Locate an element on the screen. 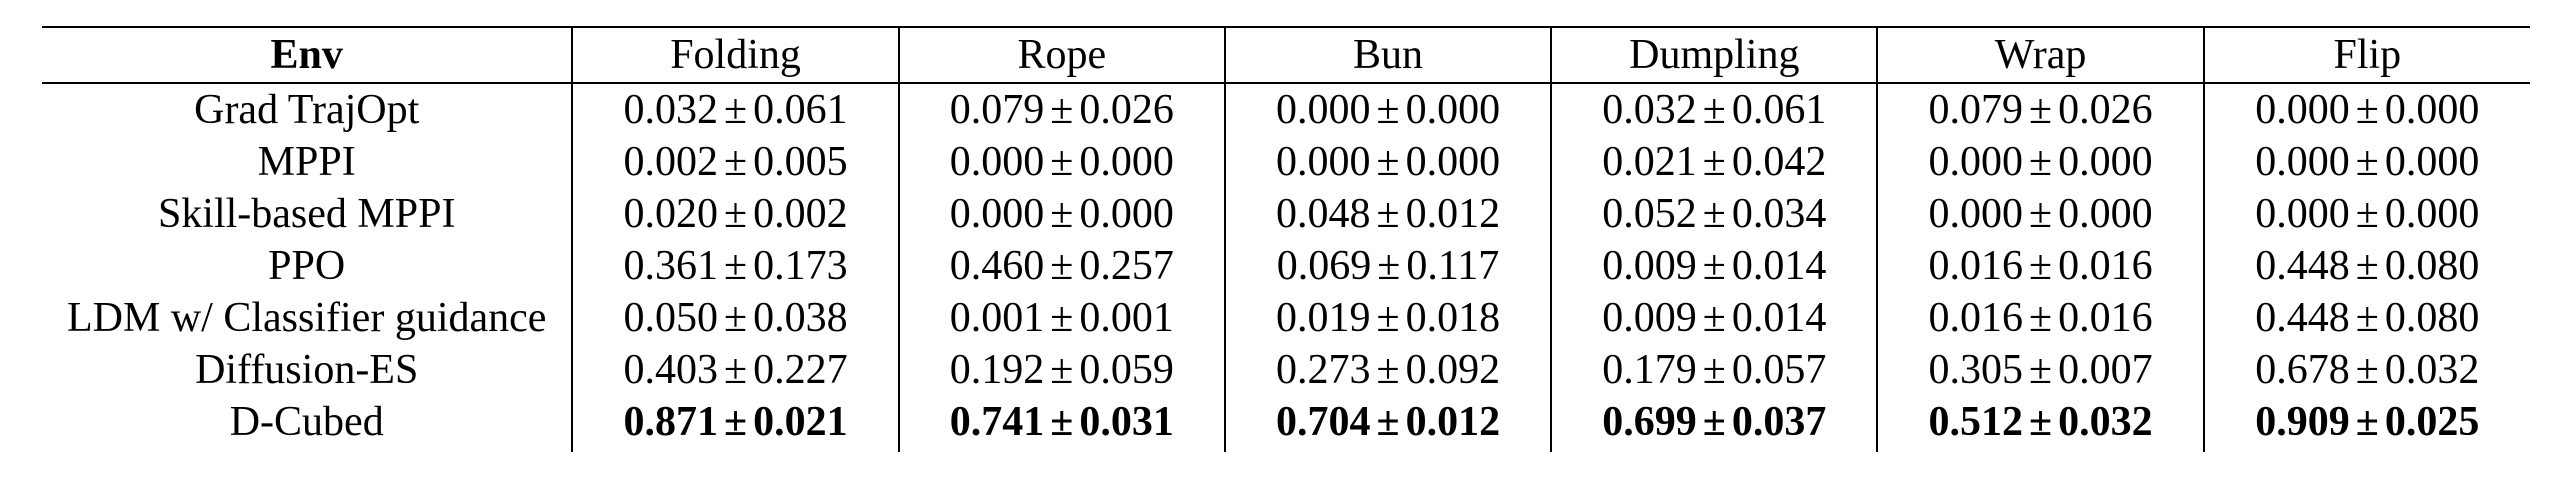 This screenshot has height=488, width=2570. value-cell: 0.079 ±0.026 is located at coordinates (1061, 109).